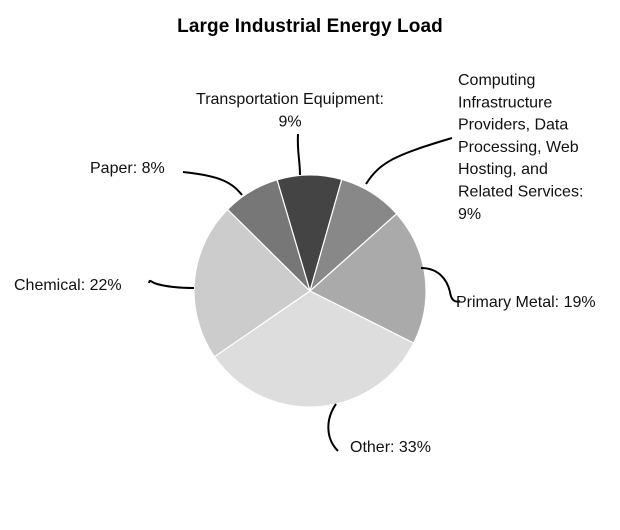  What do you see at coordinates (212, 183) in the screenshot?
I see `leader-line-paper` at bounding box center [212, 183].